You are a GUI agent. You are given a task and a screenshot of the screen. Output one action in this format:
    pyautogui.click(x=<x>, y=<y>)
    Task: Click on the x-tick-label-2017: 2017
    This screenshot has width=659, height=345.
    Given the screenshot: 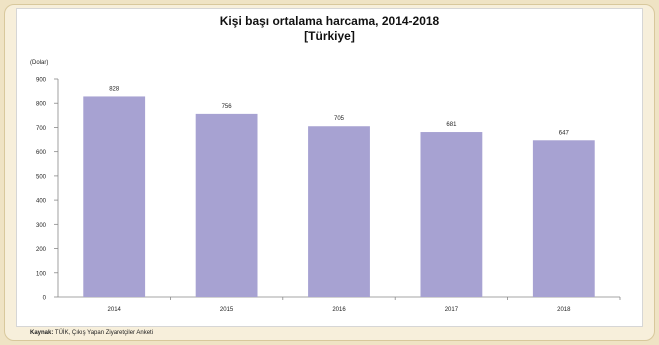 What is the action you would take?
    pyautogui.click(x=452, y=310)
    